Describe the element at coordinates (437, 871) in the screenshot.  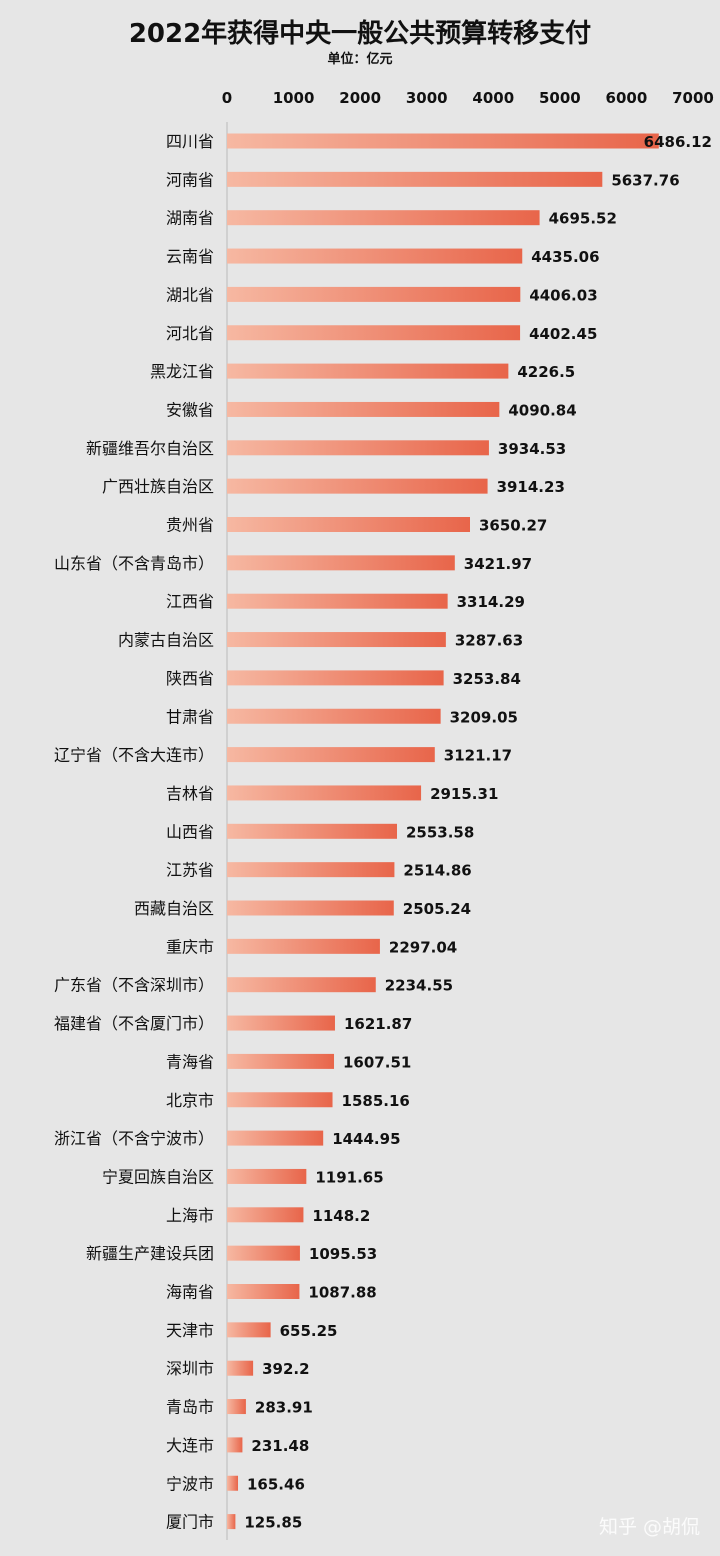
I see `value-label: 2514.86` at that location.